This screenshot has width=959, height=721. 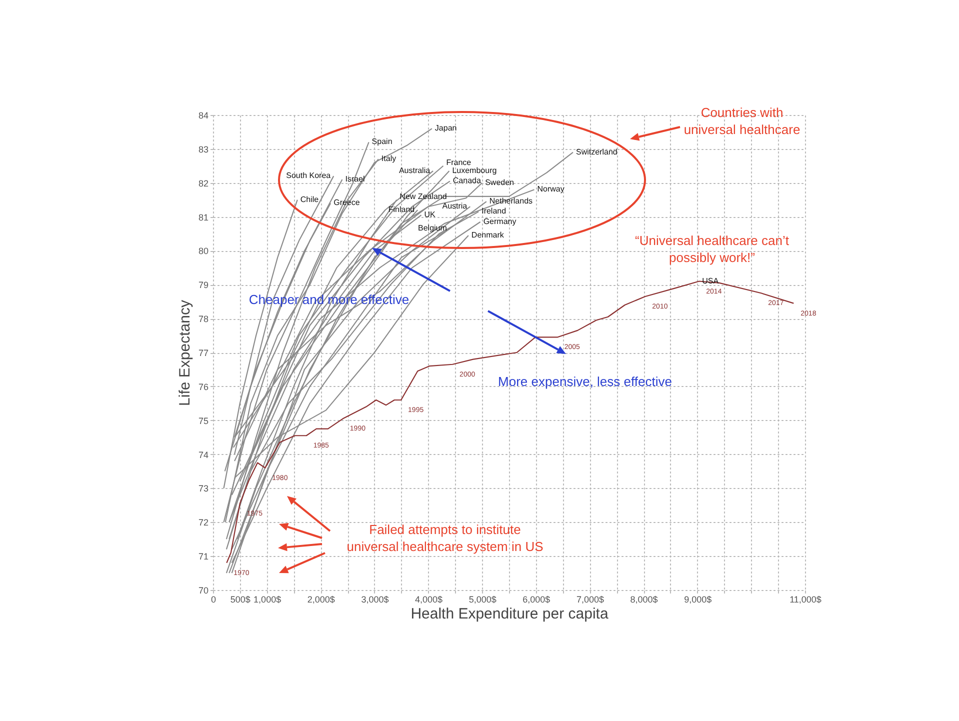 What do you see at coordinates (742, 121) in the screenshot?
I see `annotation: Countries with universal healthcare` at bounding box center [742, 121].